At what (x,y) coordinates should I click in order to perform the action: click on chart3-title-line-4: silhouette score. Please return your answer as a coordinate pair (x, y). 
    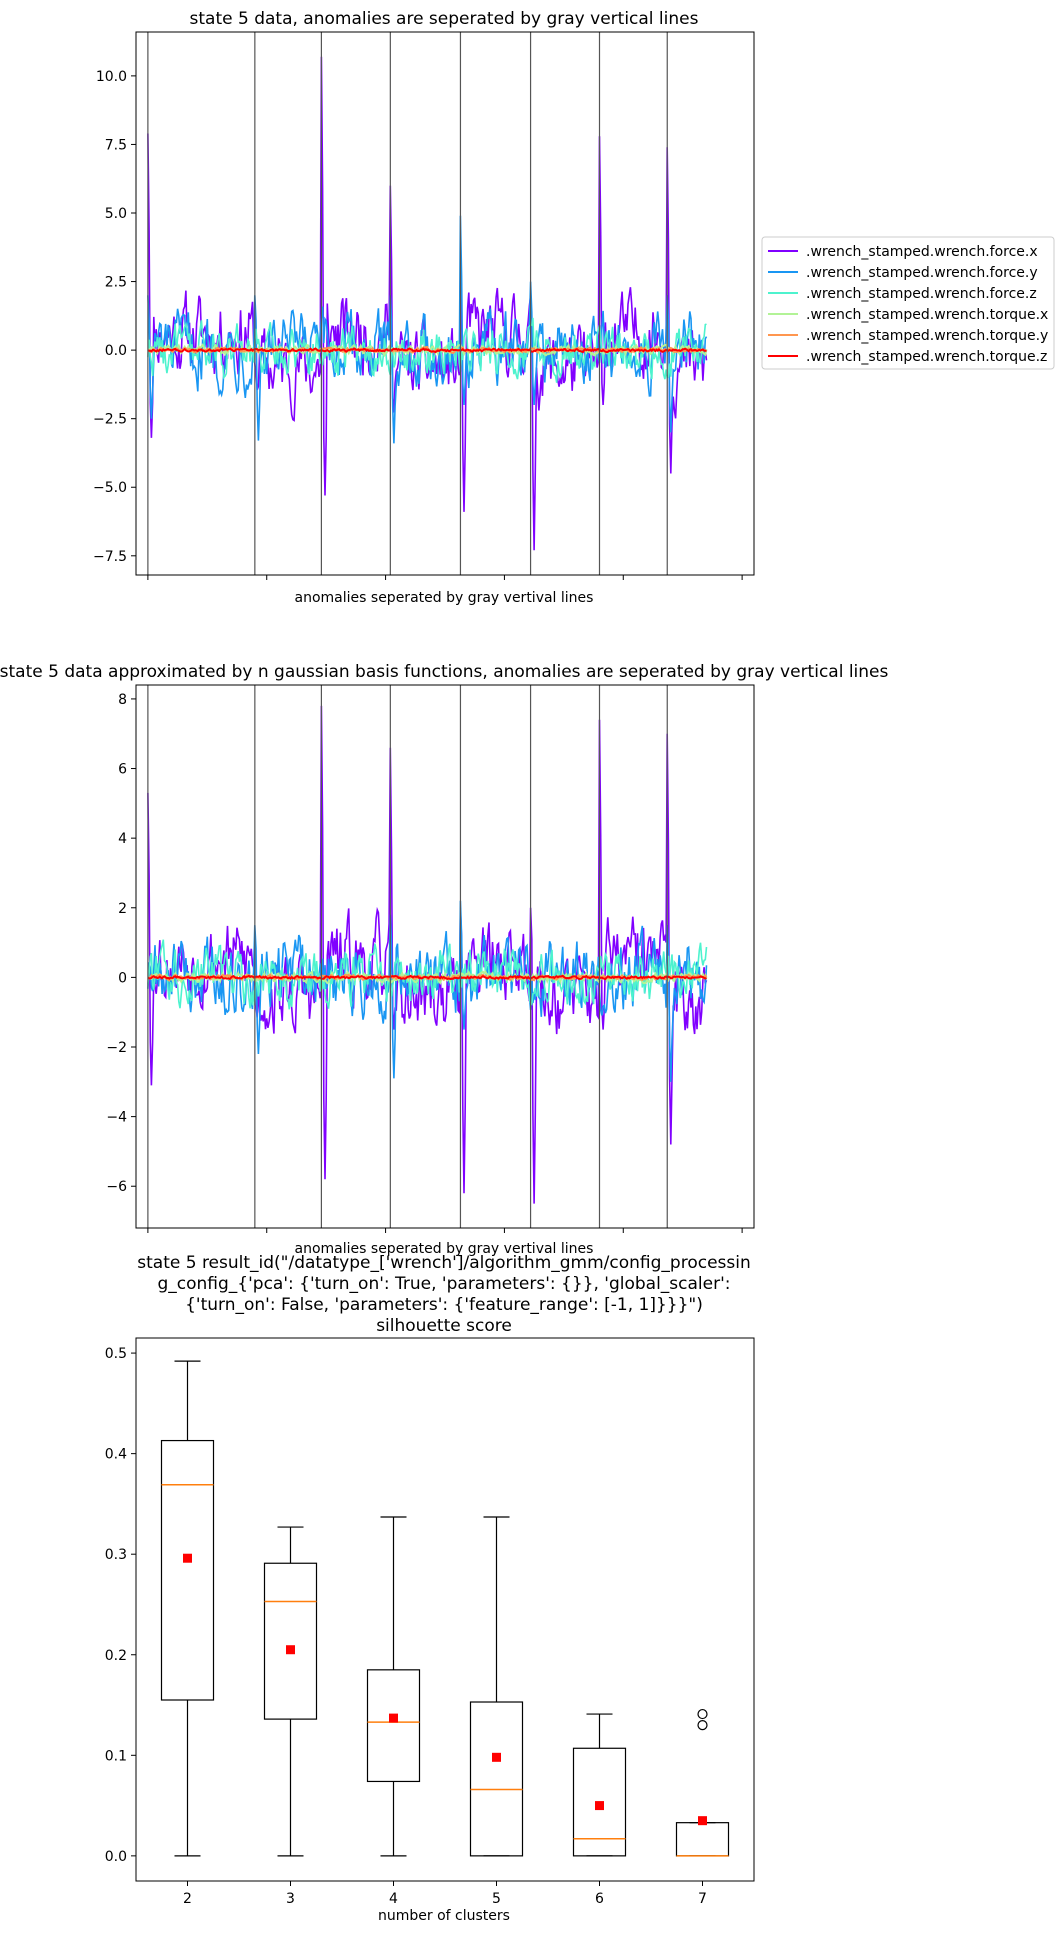
    Looking at the image, I should click on (444, 1326).